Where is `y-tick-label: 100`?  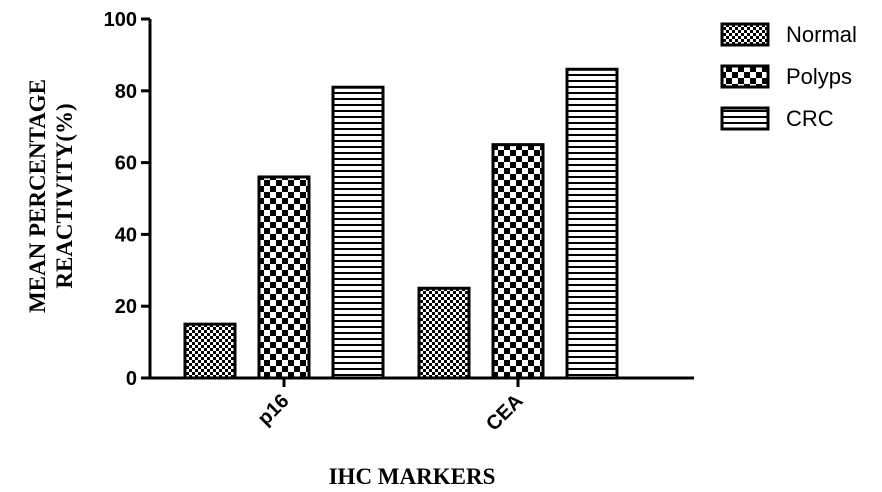 y-tick-label: 100 is located at coordinates (120, 20).